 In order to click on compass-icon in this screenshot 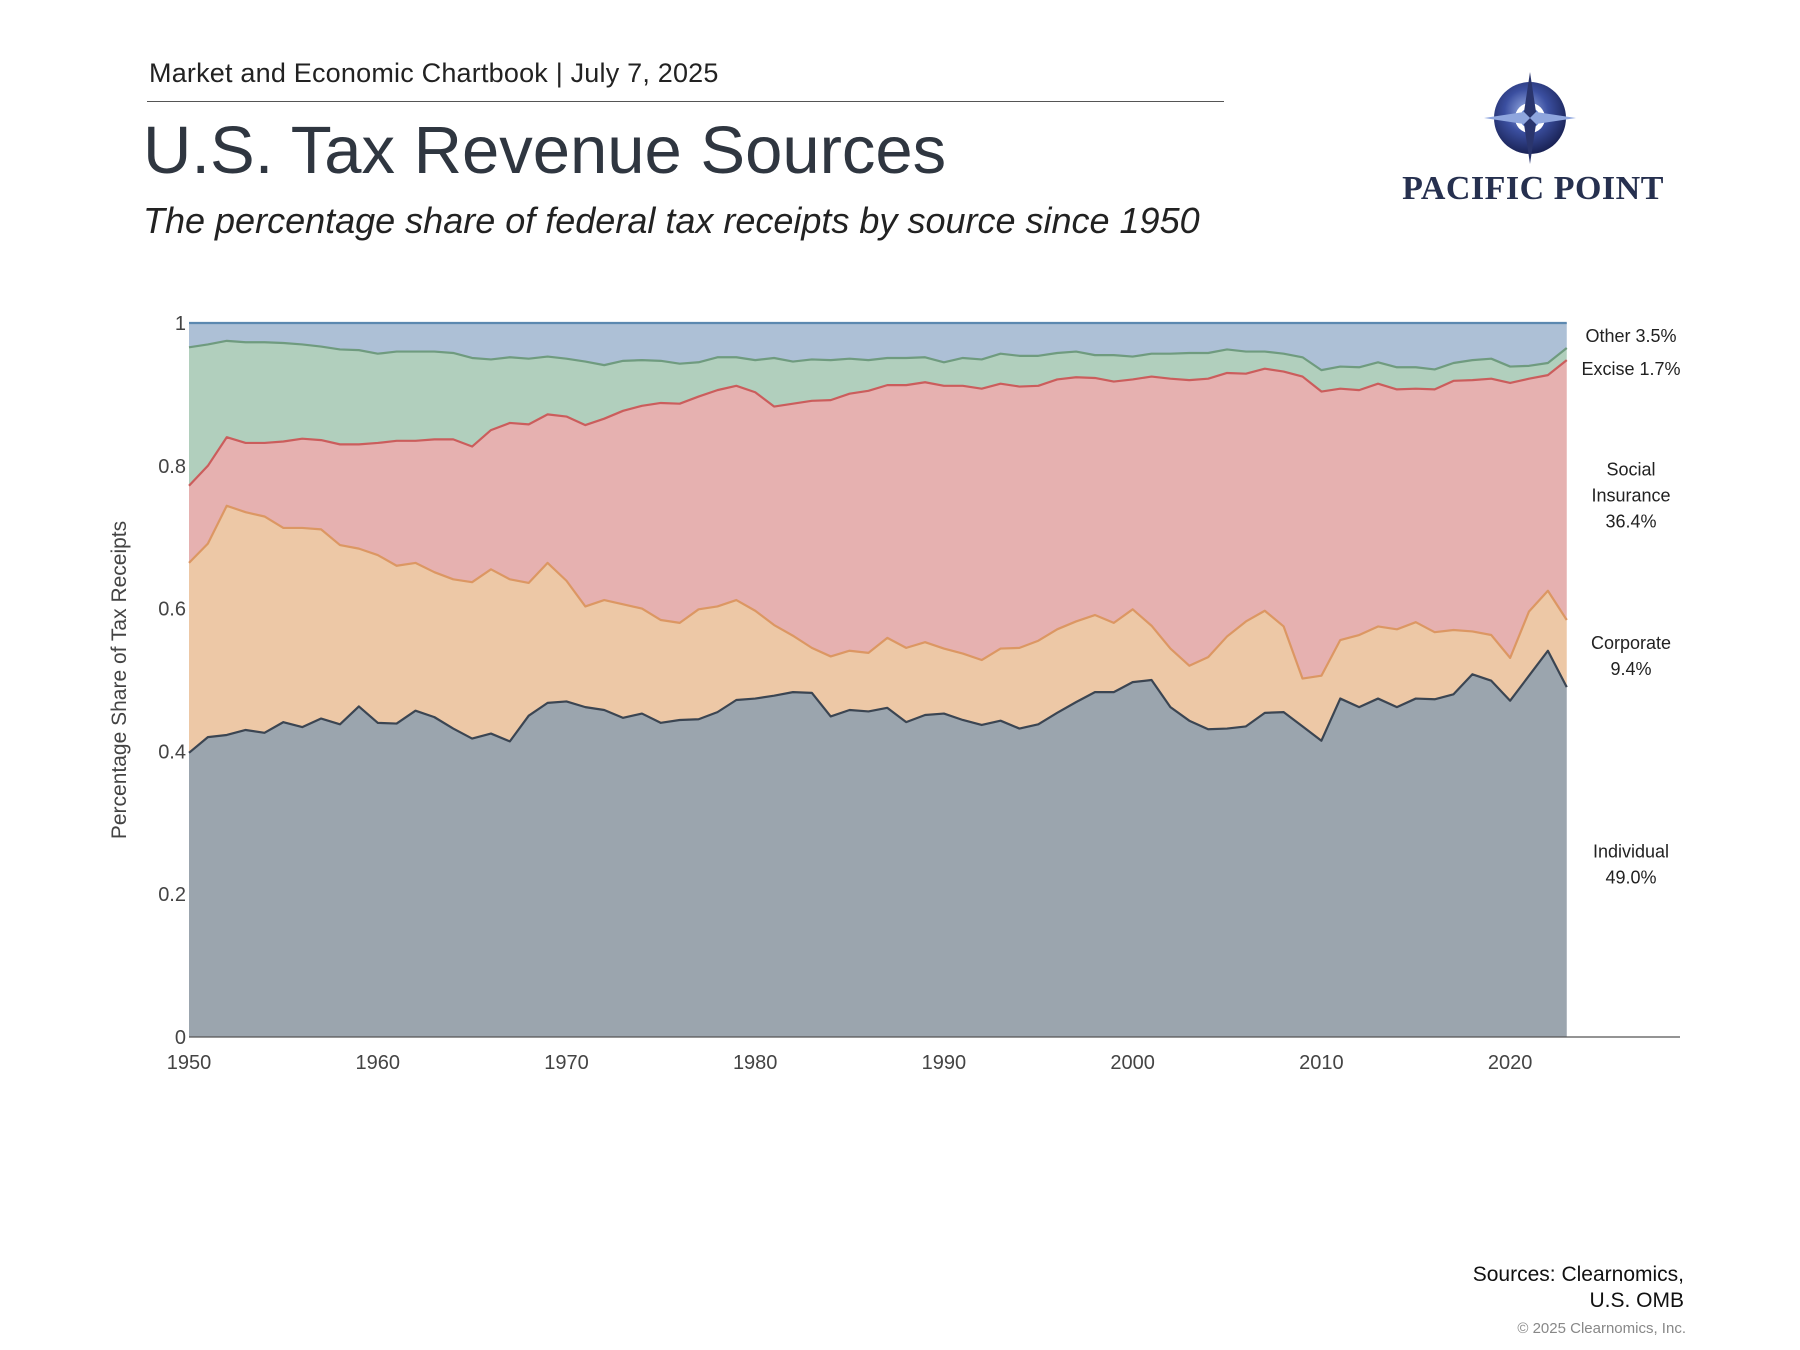, I will do `click(1530, 118)`.